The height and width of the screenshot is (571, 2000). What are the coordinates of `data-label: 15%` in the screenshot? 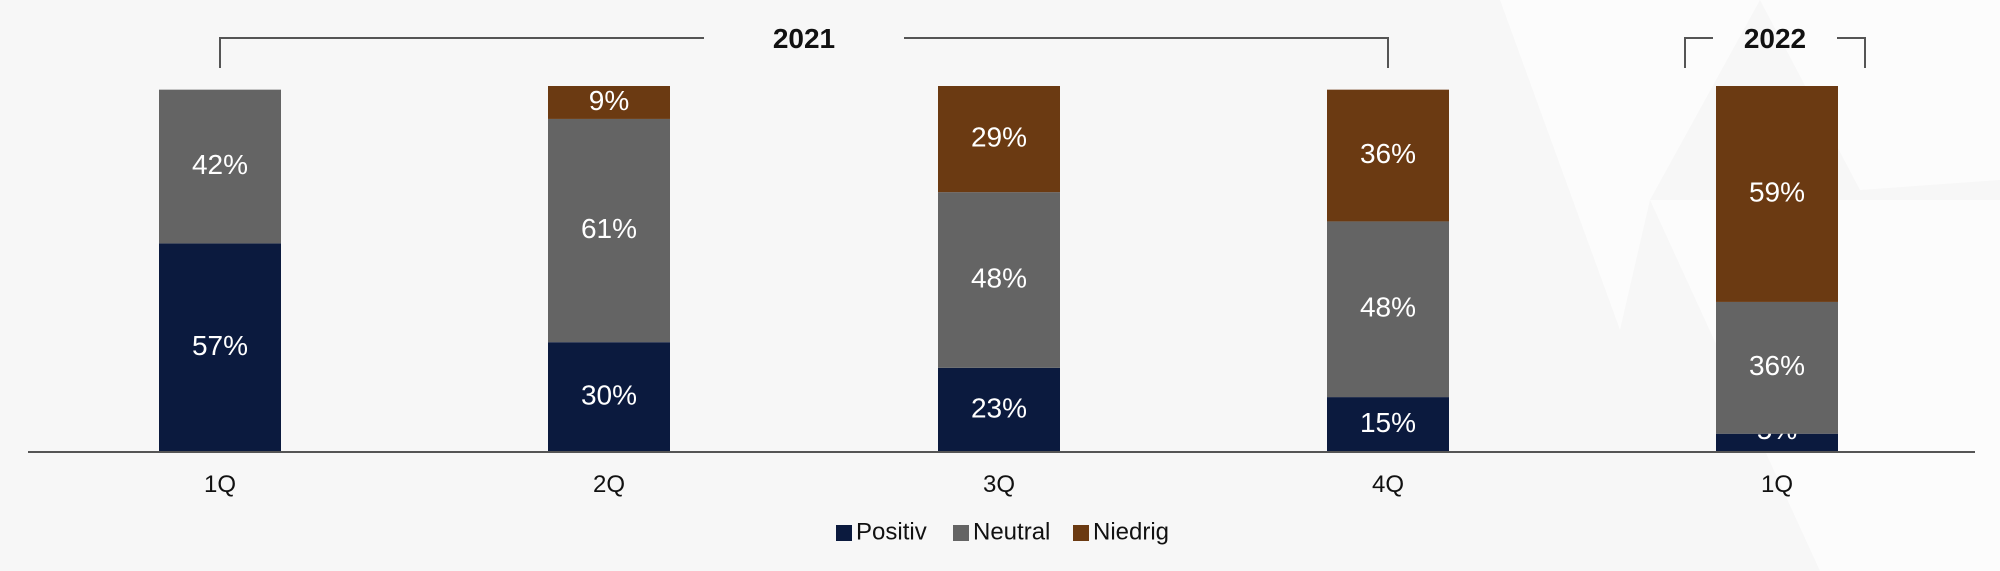 It's located at (1388, 422).